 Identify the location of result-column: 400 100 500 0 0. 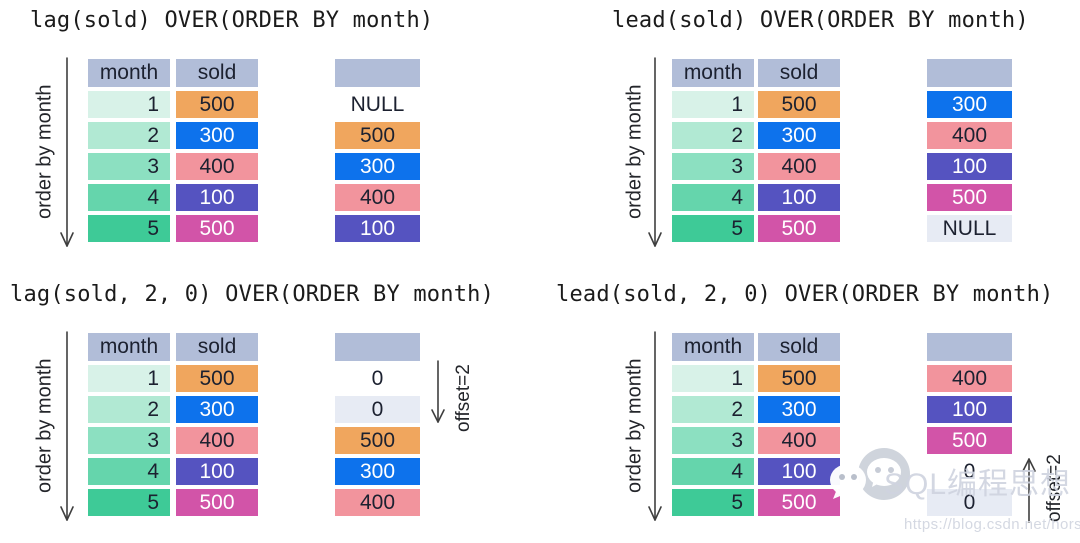
(969, 426).